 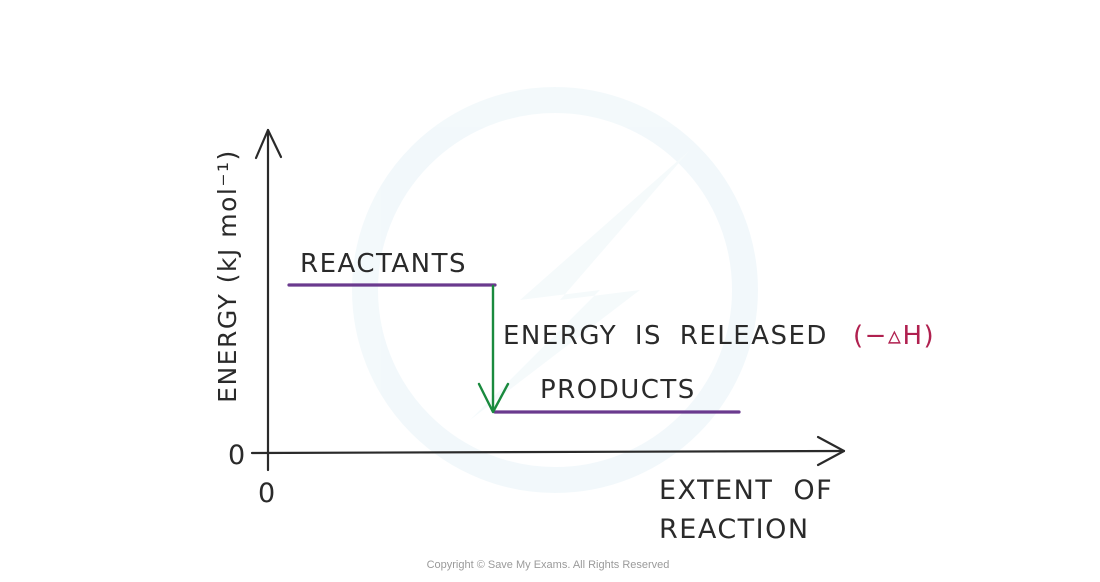 I want to click on y-axis-arrowhead, so click(x=268, y=144).